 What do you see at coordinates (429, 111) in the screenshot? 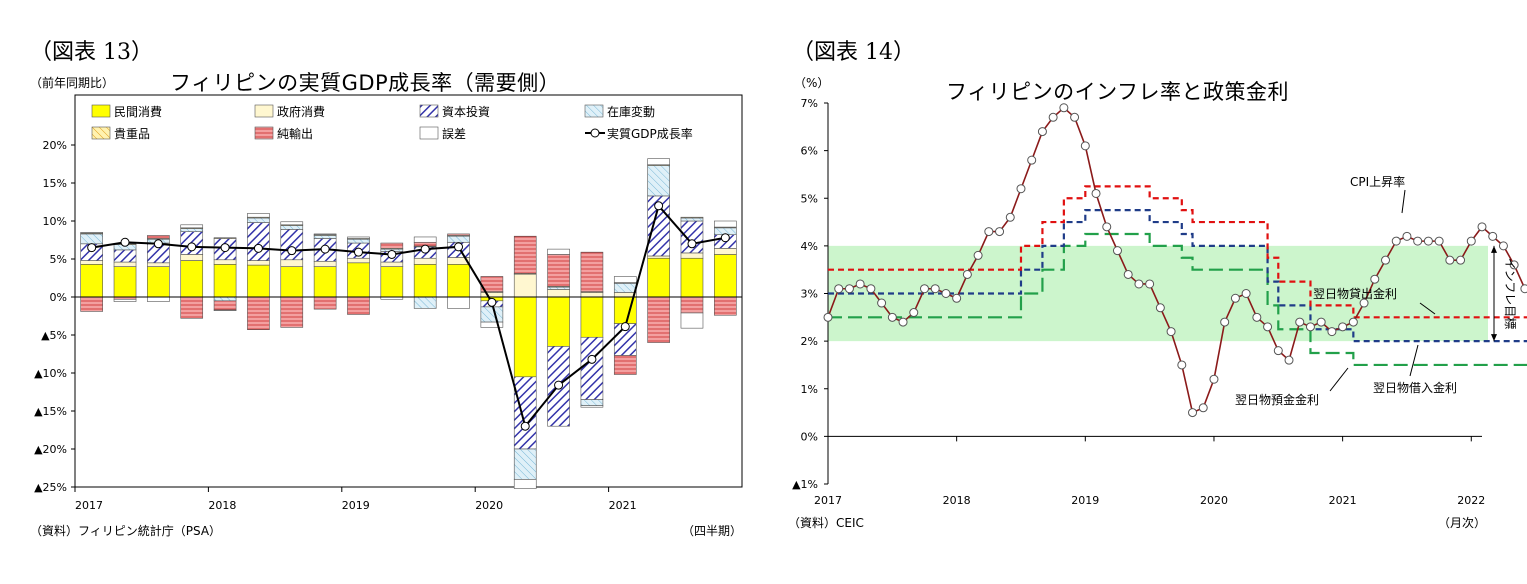
I see `legend-swatch-invest` at bounding box center [429, 111].